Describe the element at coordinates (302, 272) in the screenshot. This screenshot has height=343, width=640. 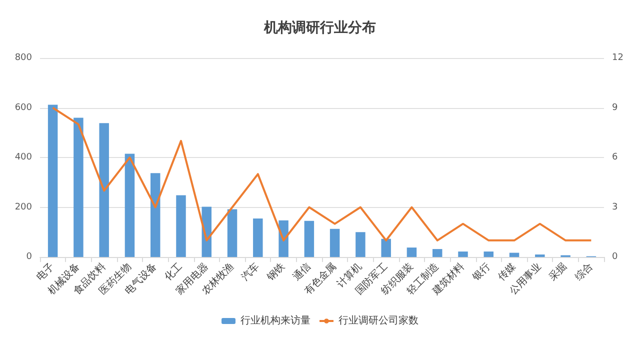
I see `x-tick-label: 通信` at that location.